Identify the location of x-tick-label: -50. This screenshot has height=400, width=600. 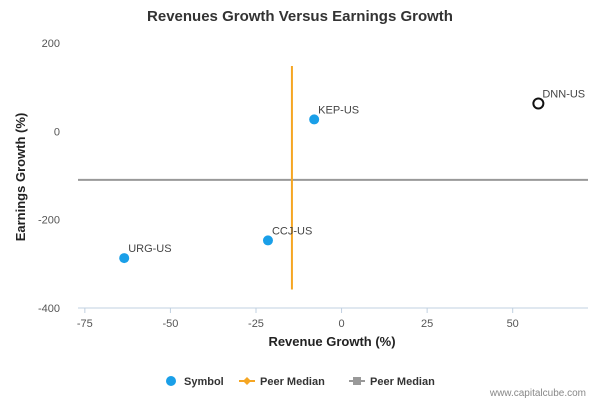
(170, 324).